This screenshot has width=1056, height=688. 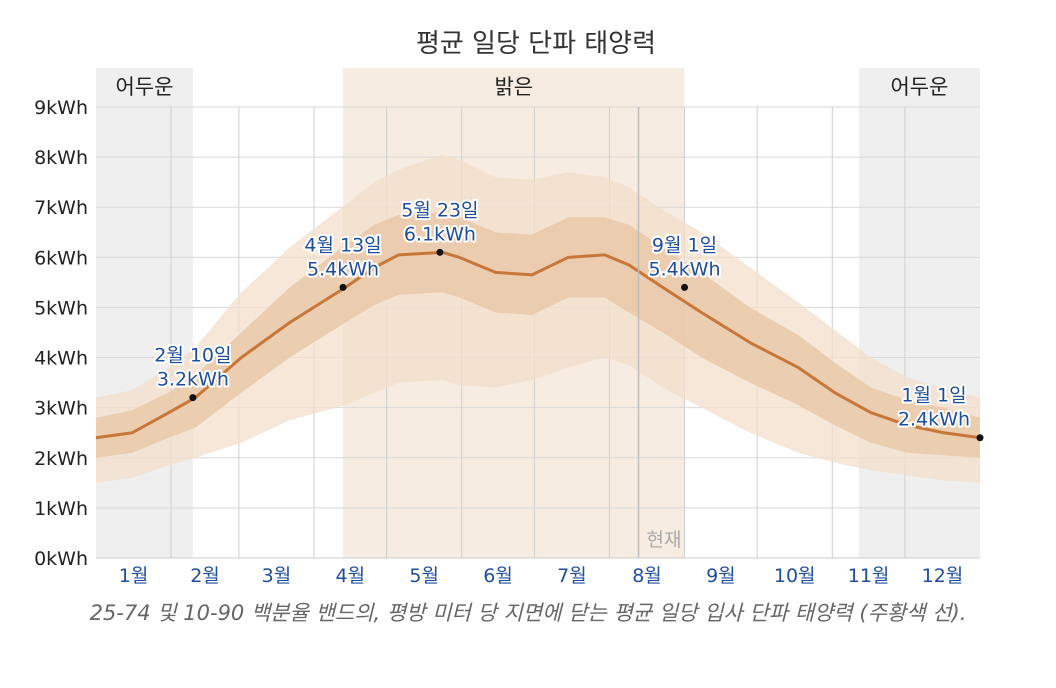 What do you see at coordinates (61, 258) in the screenshot?
I see `y-tick-label: 6kWh` at bounding box center [61, 258].